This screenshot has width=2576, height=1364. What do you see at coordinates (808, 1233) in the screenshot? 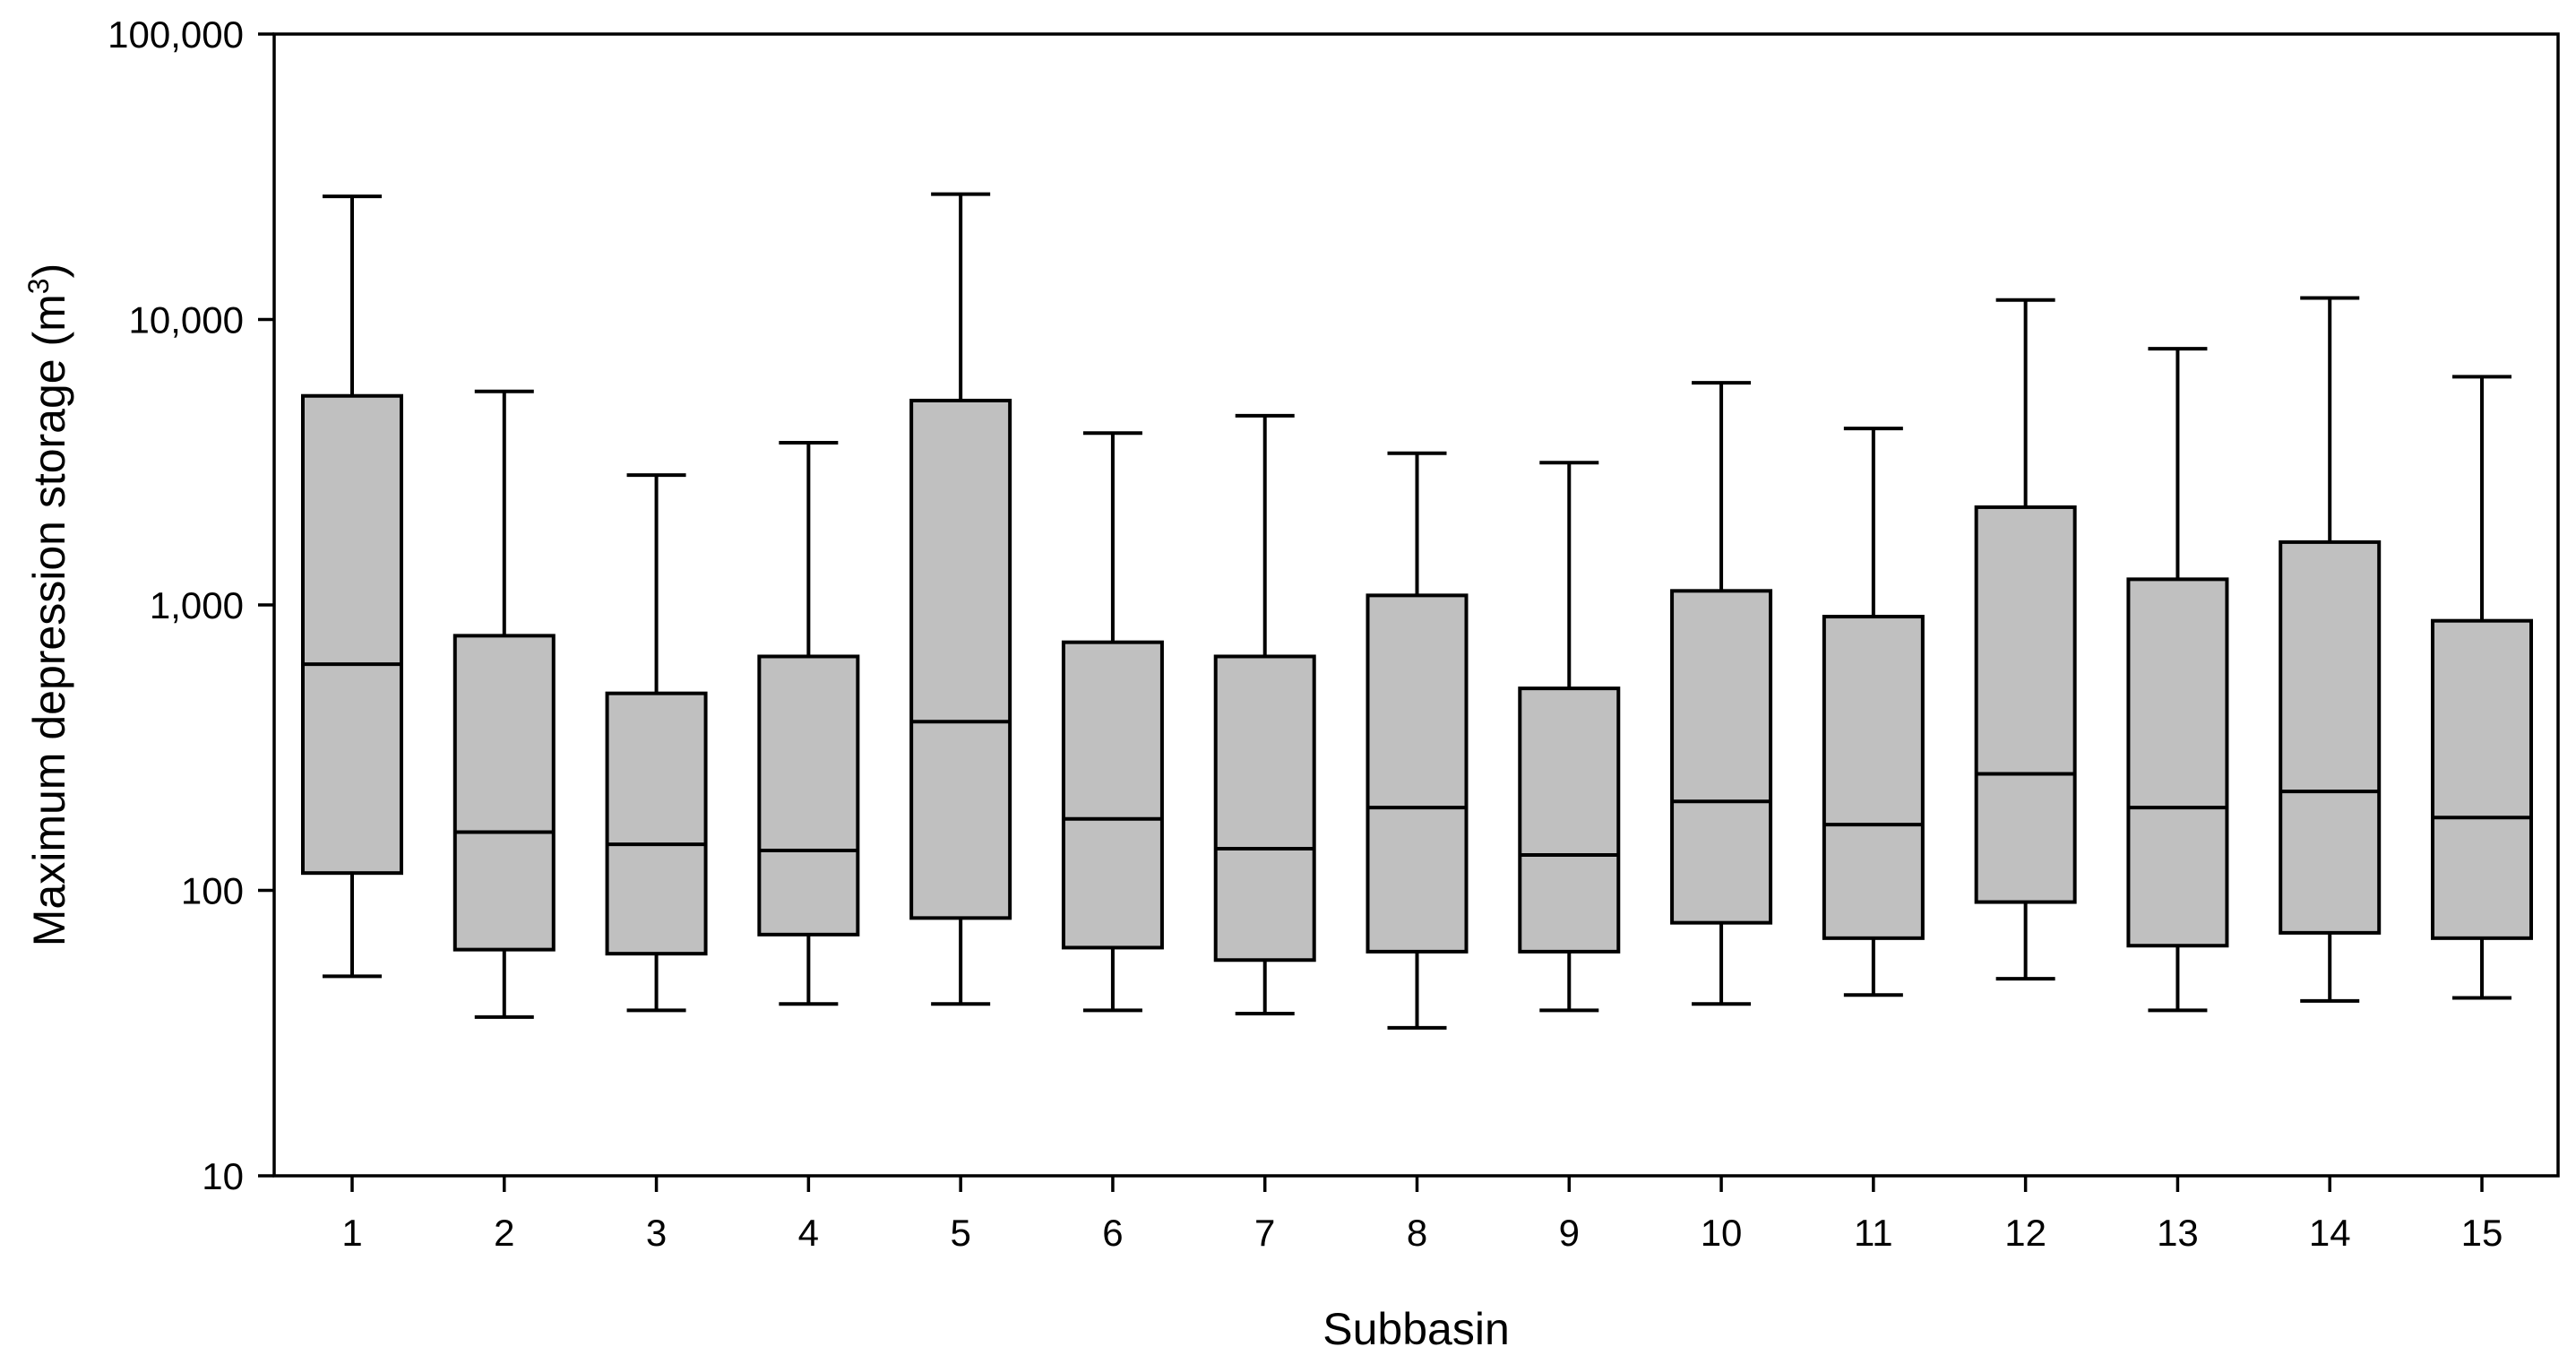
I see `x-tick-label: 4` at bounding box center [808, 1233].